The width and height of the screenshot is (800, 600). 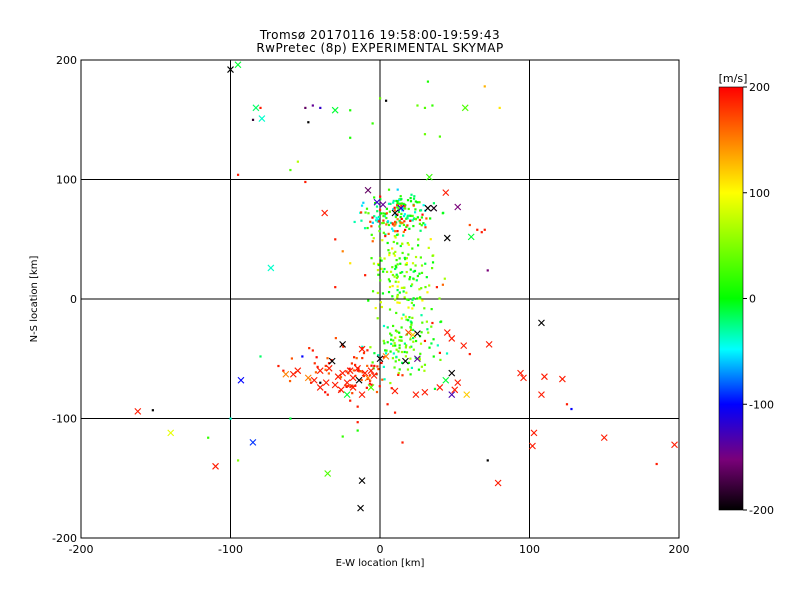 What do you see at coordinates (746, 294) in the screenshot?
I see `colorbar: [m/s] 200 100 0 -100 -200` at bounding box center [746, 294].